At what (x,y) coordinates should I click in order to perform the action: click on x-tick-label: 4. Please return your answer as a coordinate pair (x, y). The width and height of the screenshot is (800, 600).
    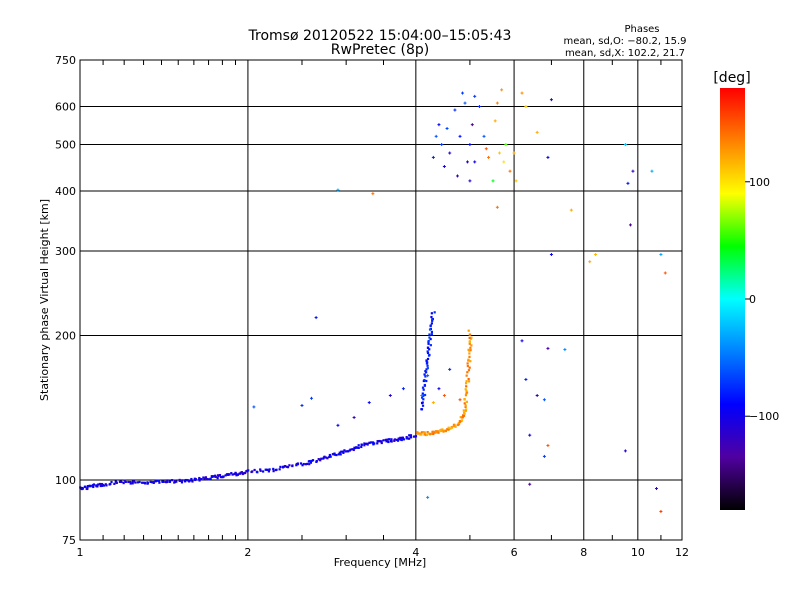
    Looking at the image, I should click on (415, 552).